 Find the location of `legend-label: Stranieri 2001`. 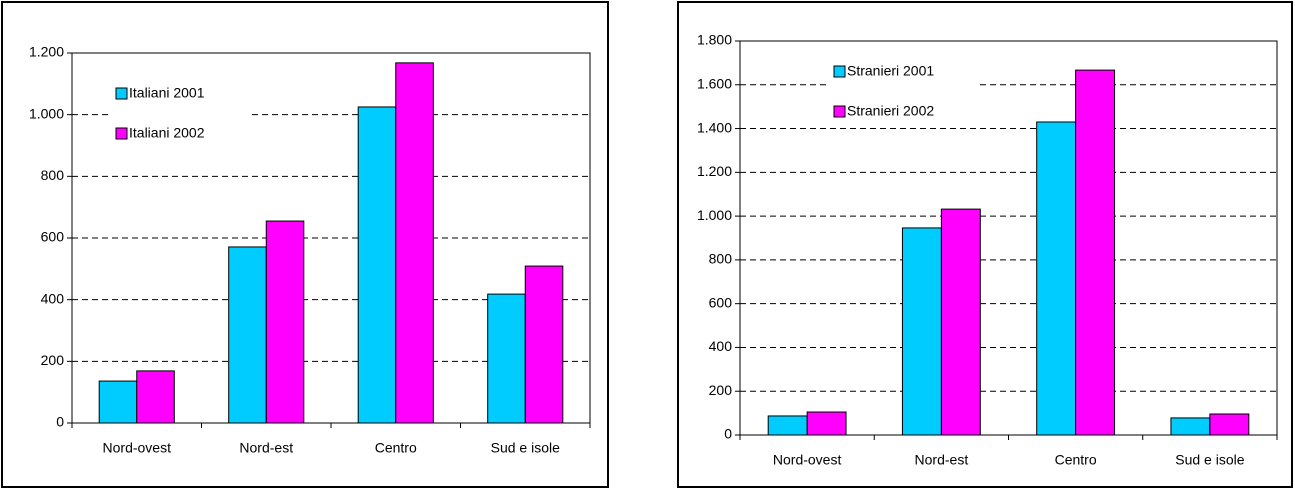

legend-label: Stranieri 2001 is located at coordinates (890, 71).